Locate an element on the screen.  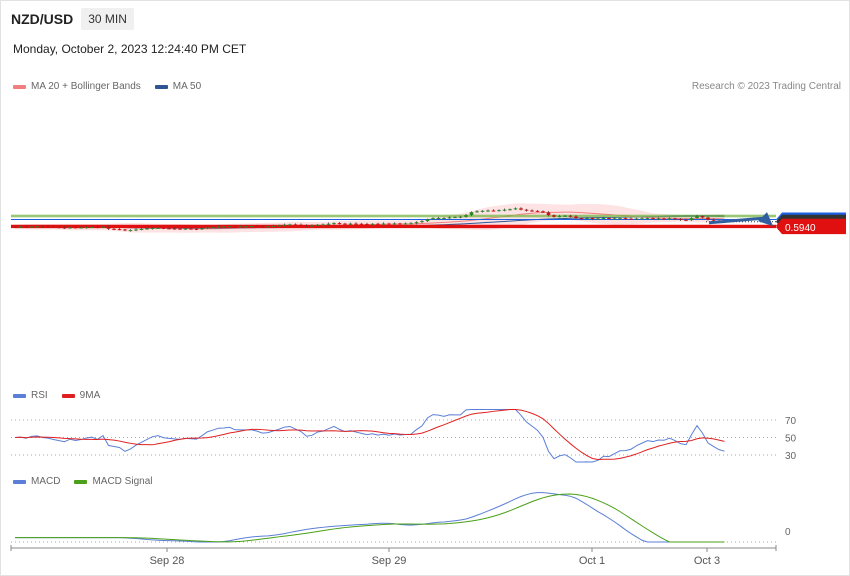
rsi-level-label: 70 is located at coordinates (791, 421).